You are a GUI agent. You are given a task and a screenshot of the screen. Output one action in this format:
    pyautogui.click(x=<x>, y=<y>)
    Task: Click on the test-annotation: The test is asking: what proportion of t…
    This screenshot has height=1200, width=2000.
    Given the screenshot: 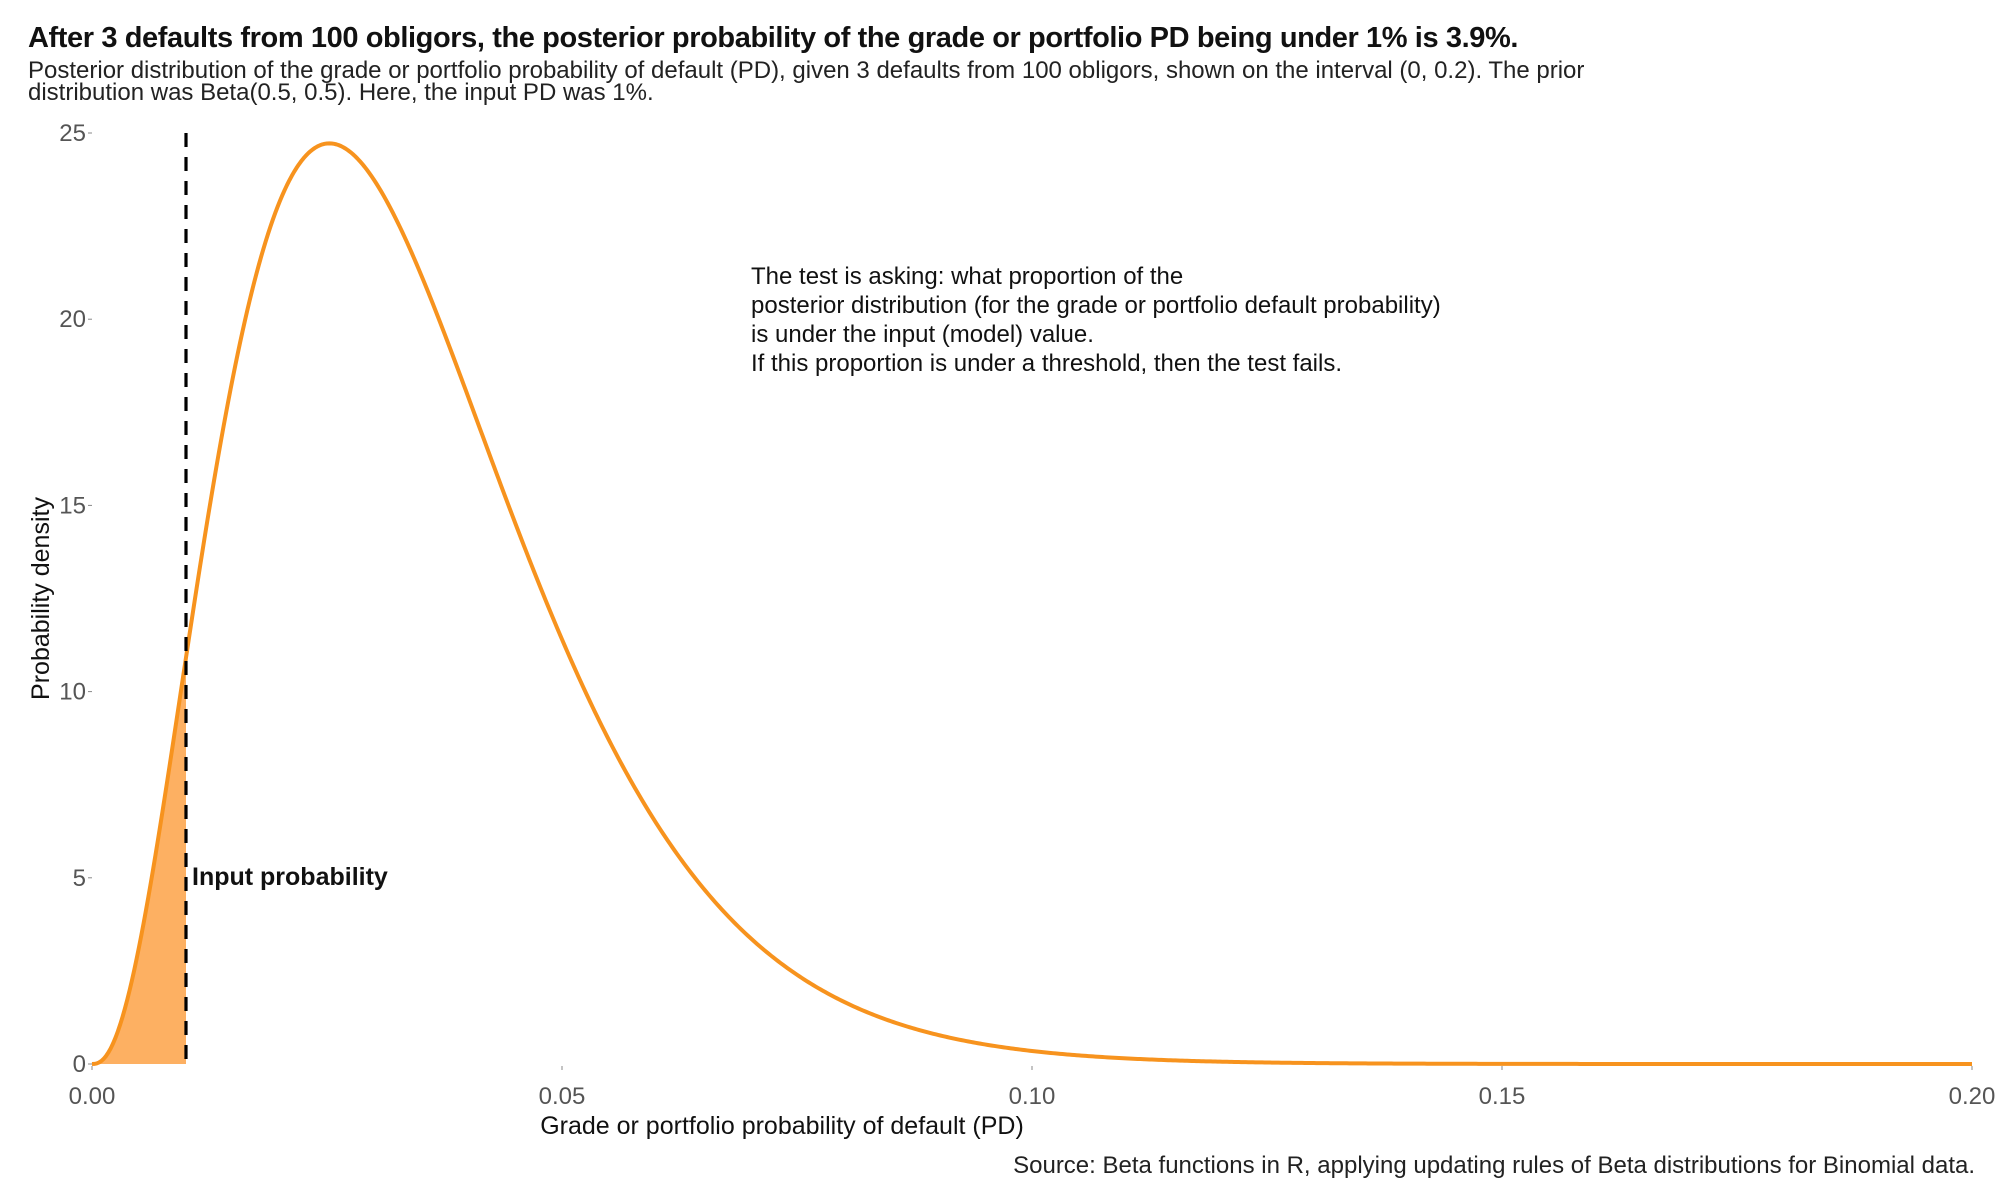 What is the action you would take?
    pyautogui.click(x=1096, y=320)
    